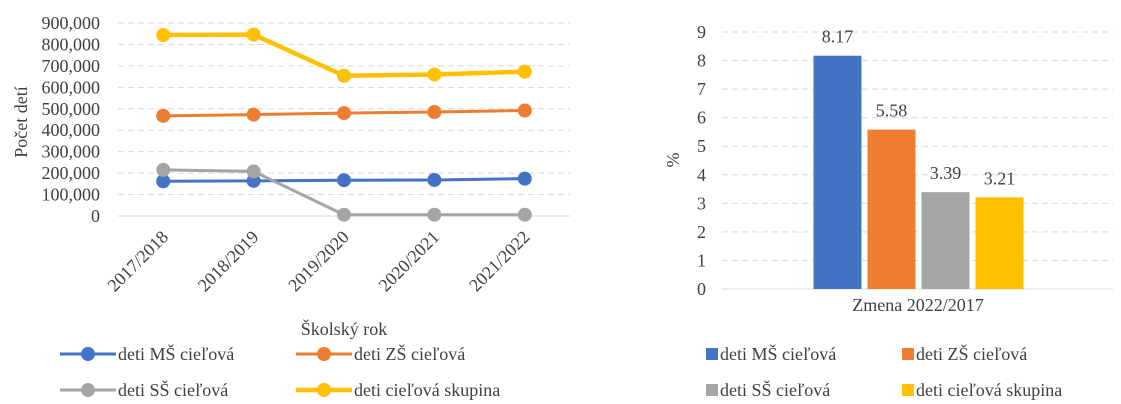 The width and height of the screenshot is (1121, 404). I want to click on line-chart-x-tick-label: 2019/2020, so click(318, 261).